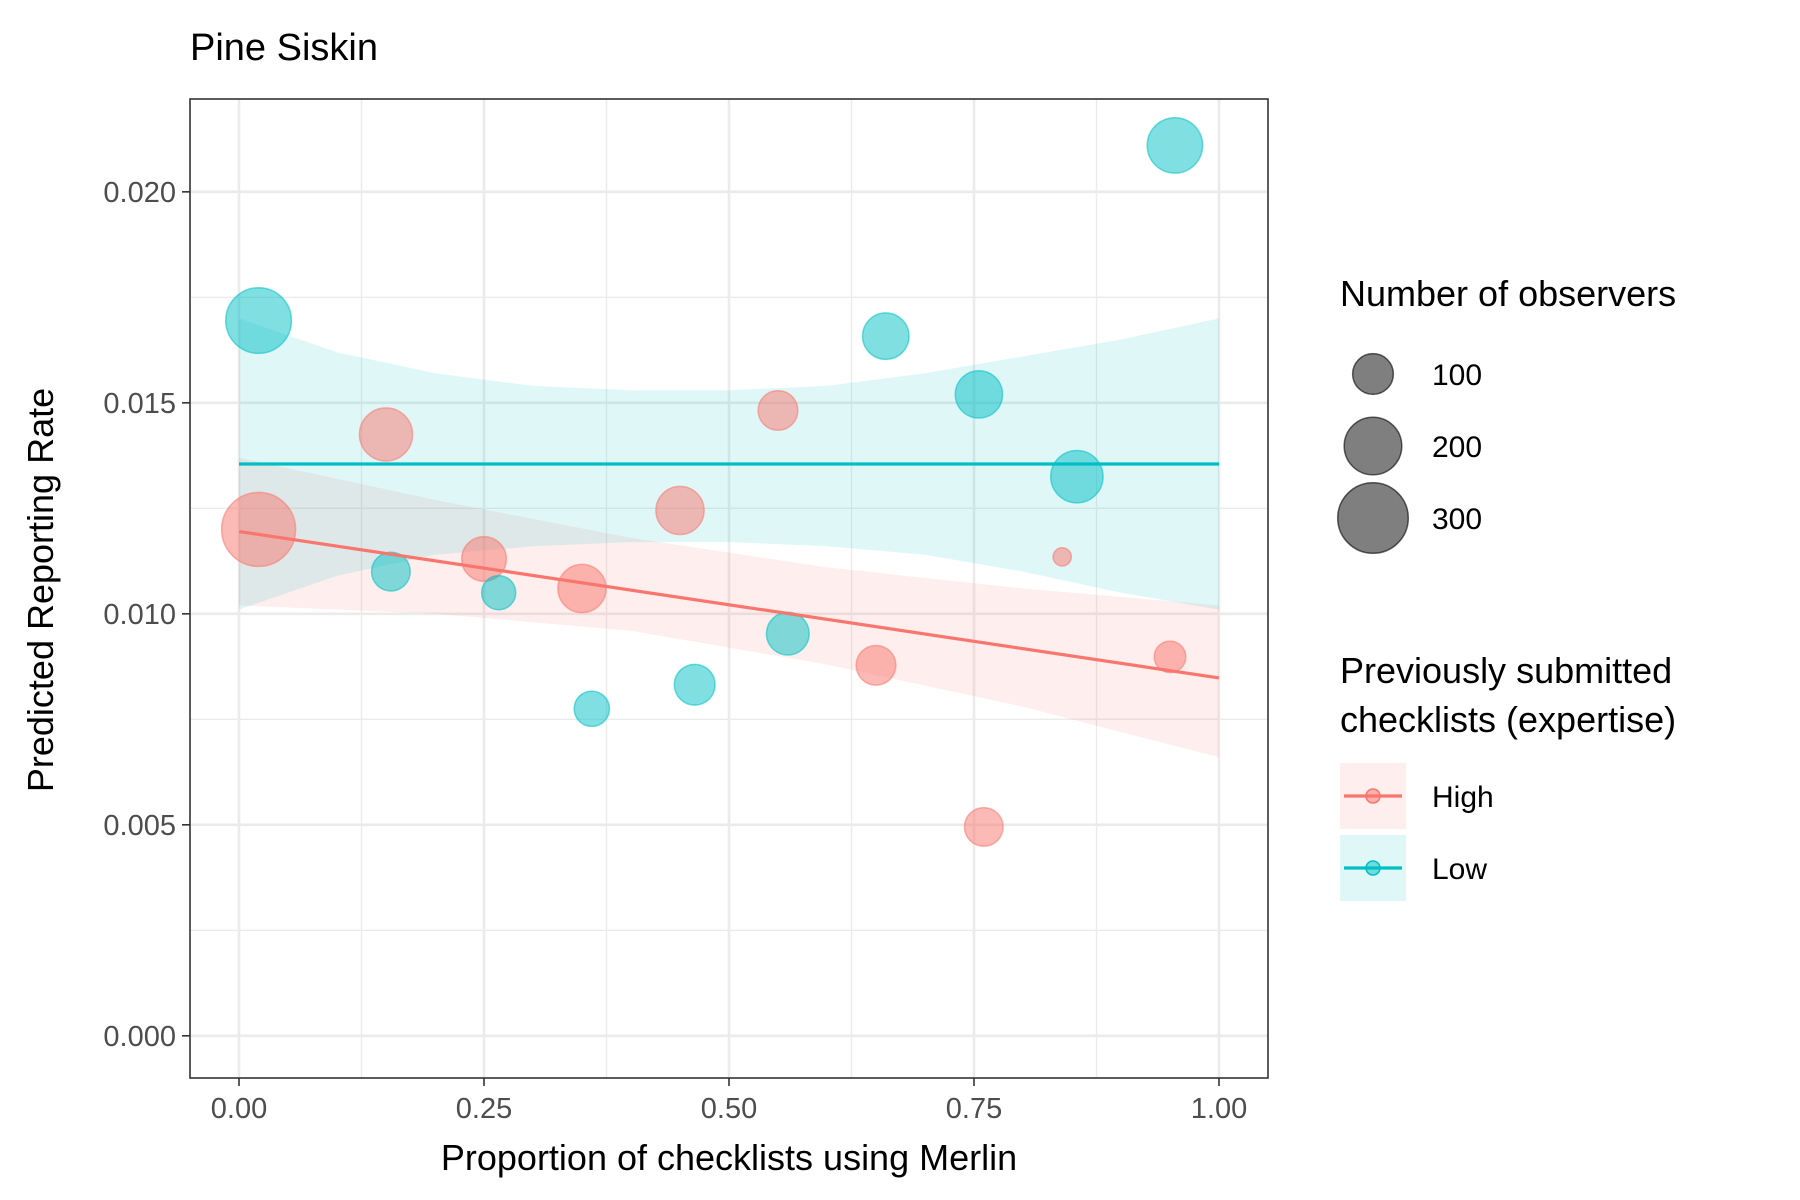 This screenshot has height=1200, width=1800. Describe the element at coordinates (484, 1109) in the screenshot. I see `x-tick-label: 0.25` at that location.